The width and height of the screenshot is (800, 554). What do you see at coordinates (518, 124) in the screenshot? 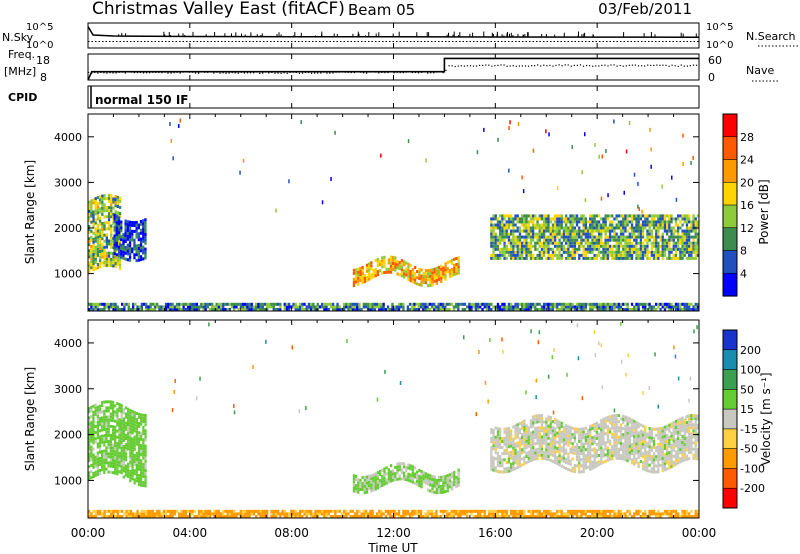
I see `scatter-cell` at bounding box center [518, 124].